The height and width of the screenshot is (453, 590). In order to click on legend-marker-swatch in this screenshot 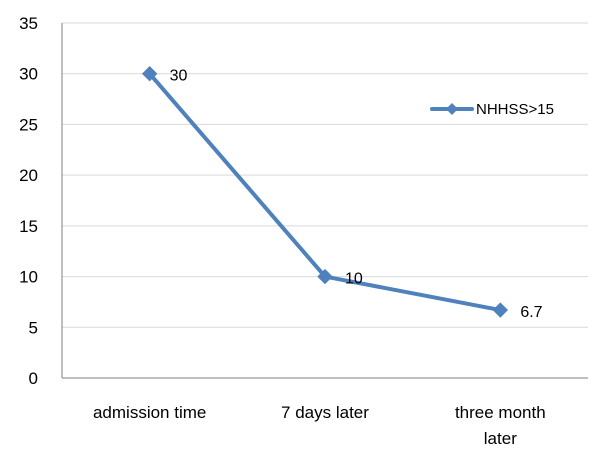, I will do `click(452, 109)`.